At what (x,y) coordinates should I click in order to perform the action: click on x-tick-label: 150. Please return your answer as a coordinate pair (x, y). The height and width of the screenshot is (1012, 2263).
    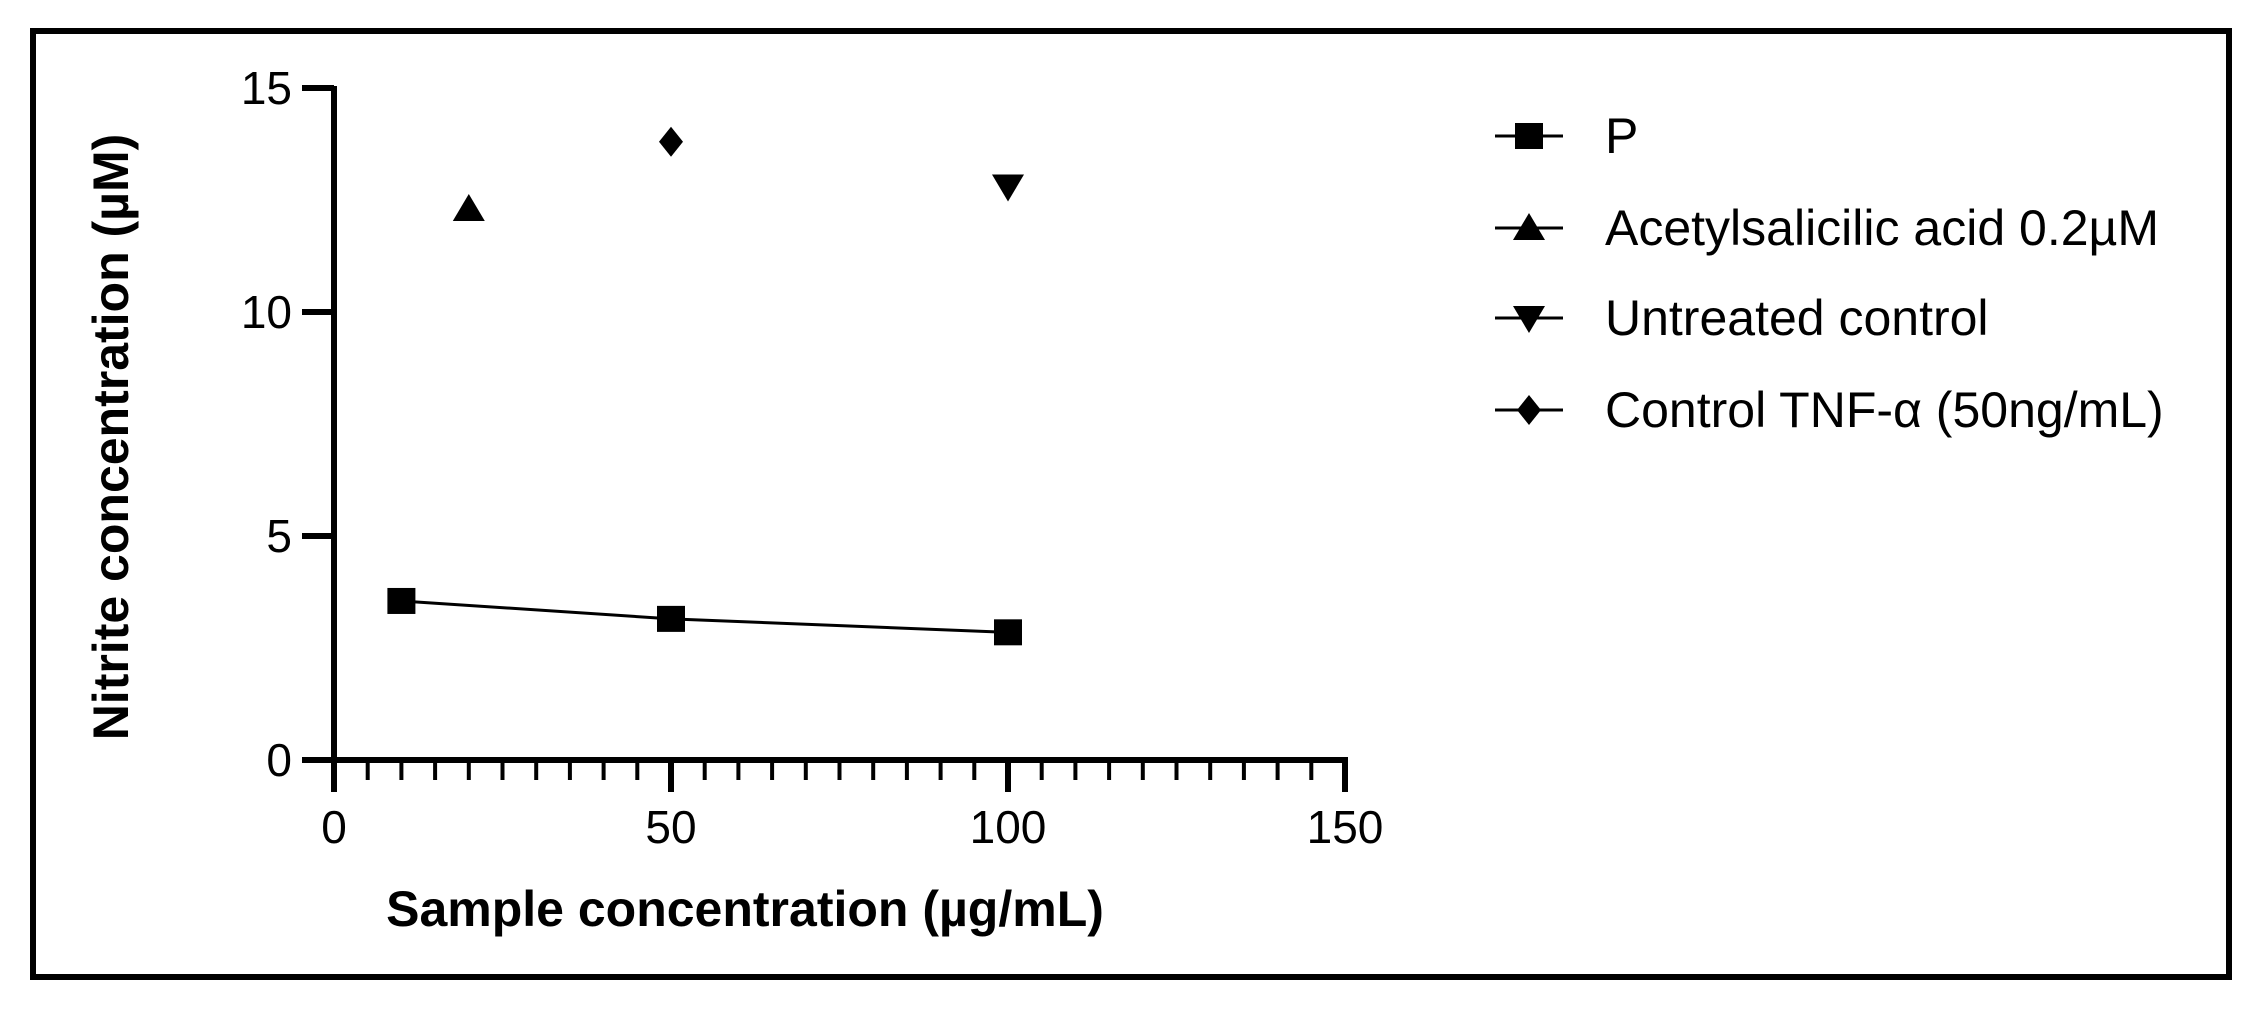
    Looking at the image, I should click on (1345, 827).